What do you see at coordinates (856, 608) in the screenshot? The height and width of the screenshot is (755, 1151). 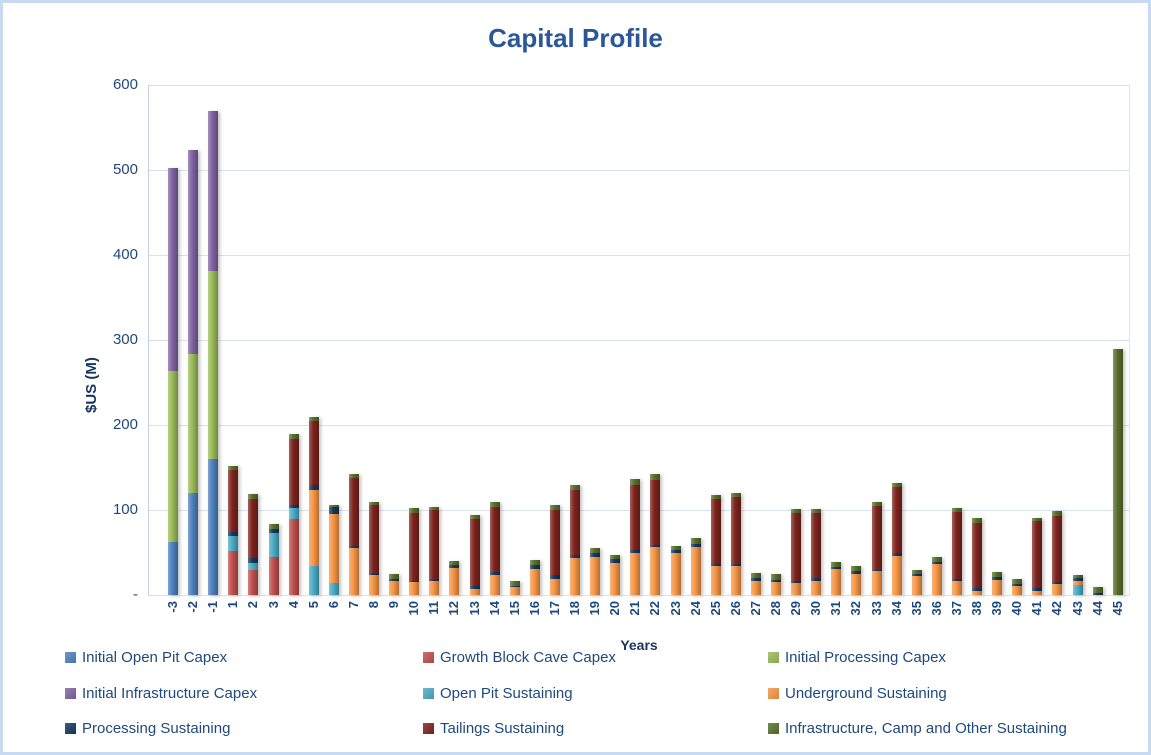 I see `x-tick-label: 32` at bounding box center [856, 608].